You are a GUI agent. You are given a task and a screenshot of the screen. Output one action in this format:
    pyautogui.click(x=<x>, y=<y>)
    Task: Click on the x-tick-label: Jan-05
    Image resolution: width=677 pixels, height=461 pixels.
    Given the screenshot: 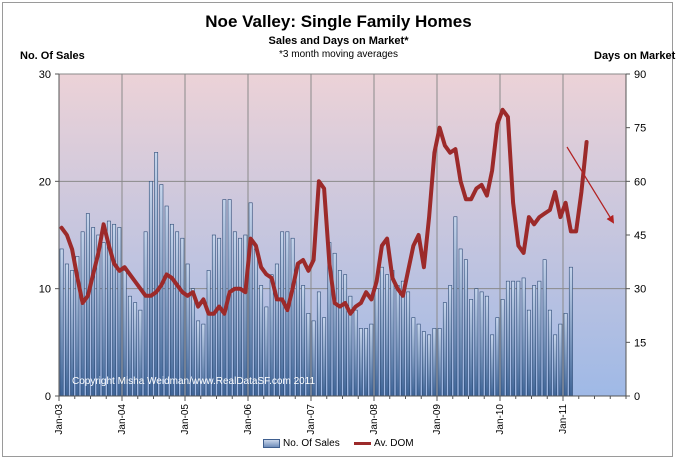 What is the action you would take?
    pyautogui.click(x=185, y=419)
    